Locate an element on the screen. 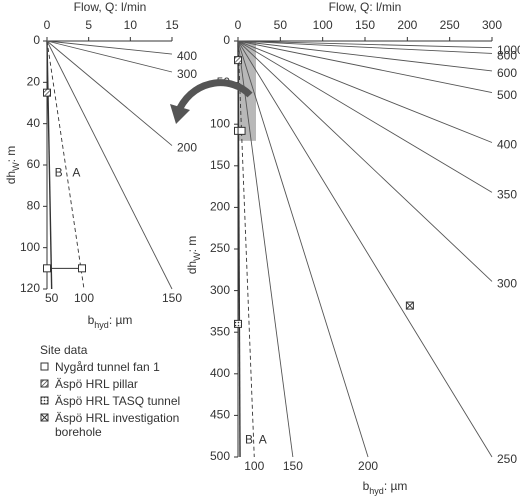  legend-label: Äspö HRL TASQ tunnel is located at coordinates (118, 401).